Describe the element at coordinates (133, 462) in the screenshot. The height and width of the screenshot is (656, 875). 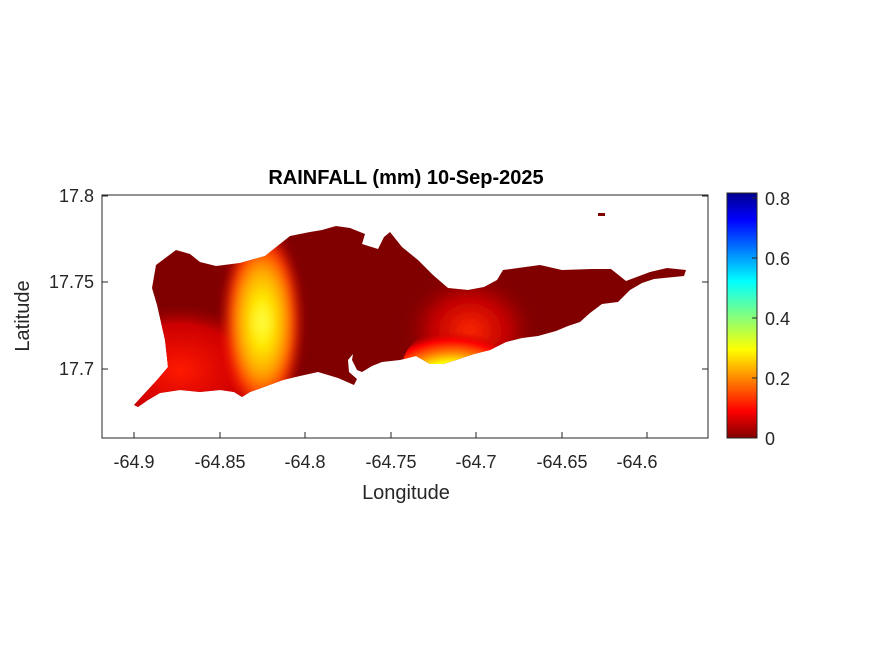
I see `x-tick-label: -64.9` at that location.